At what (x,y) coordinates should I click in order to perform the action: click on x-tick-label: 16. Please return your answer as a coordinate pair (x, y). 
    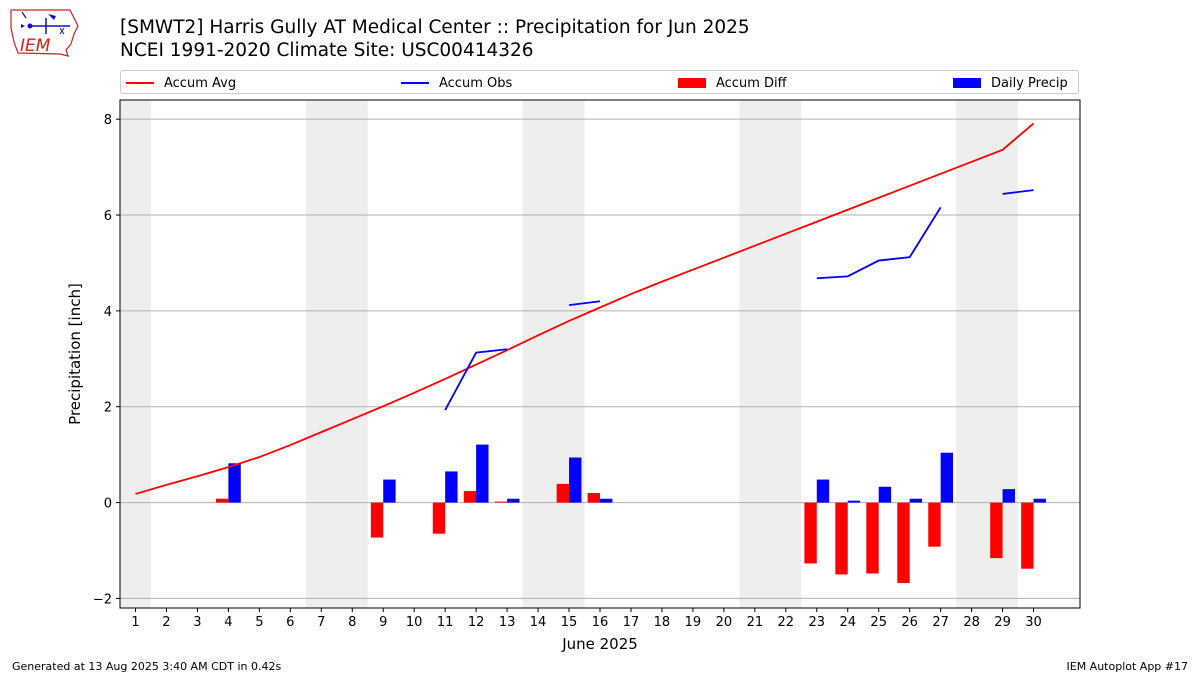
    Looking at the image, I should click on (600, 622).